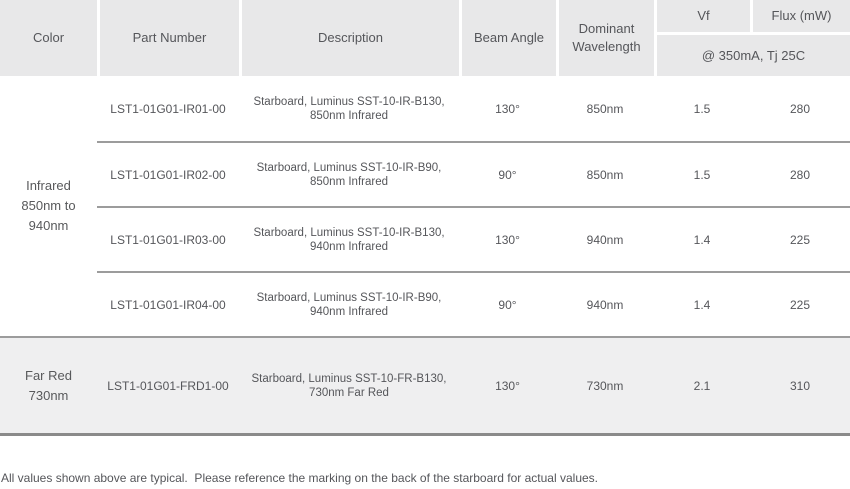 The image size is (850, 489). What do you see at coordinates (605, 385) in the screenshot?
I see `dominant-wavelength-cell: 730nm` at bounding box center [605, 385].